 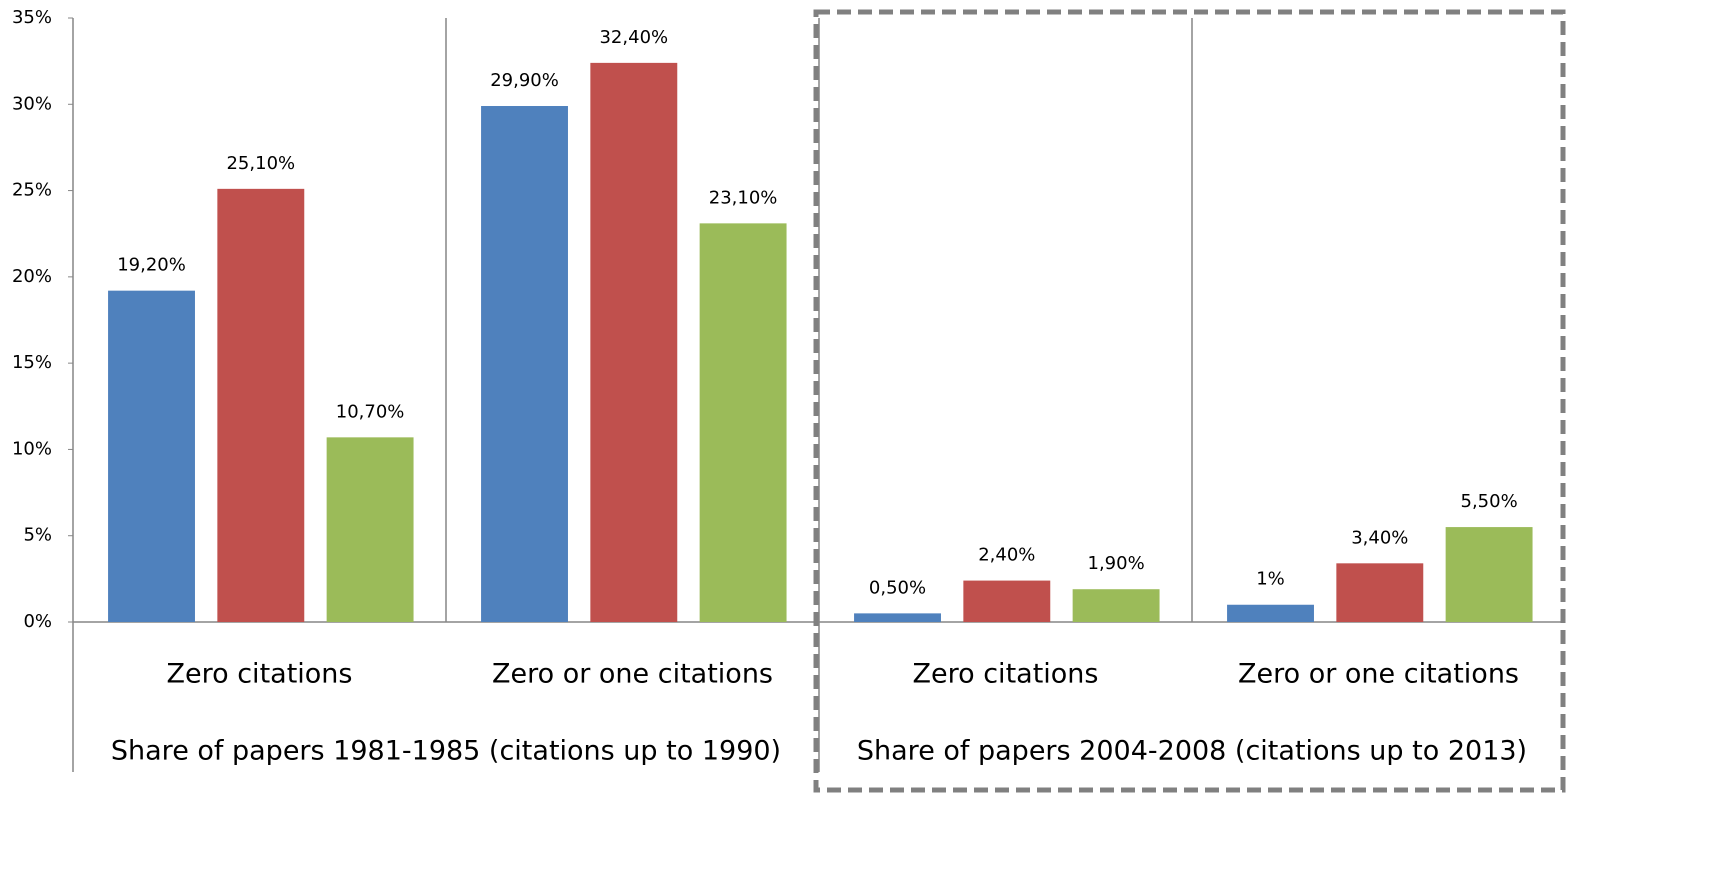 I want to click on y-tick-label: 30%, so click(x=32, y=103).